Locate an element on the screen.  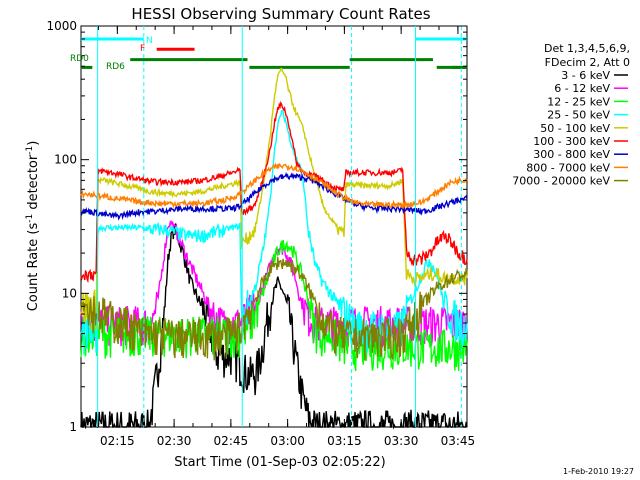
legend-header-line: FDecim 2, Att 0 is located at coordinates (587, 62).